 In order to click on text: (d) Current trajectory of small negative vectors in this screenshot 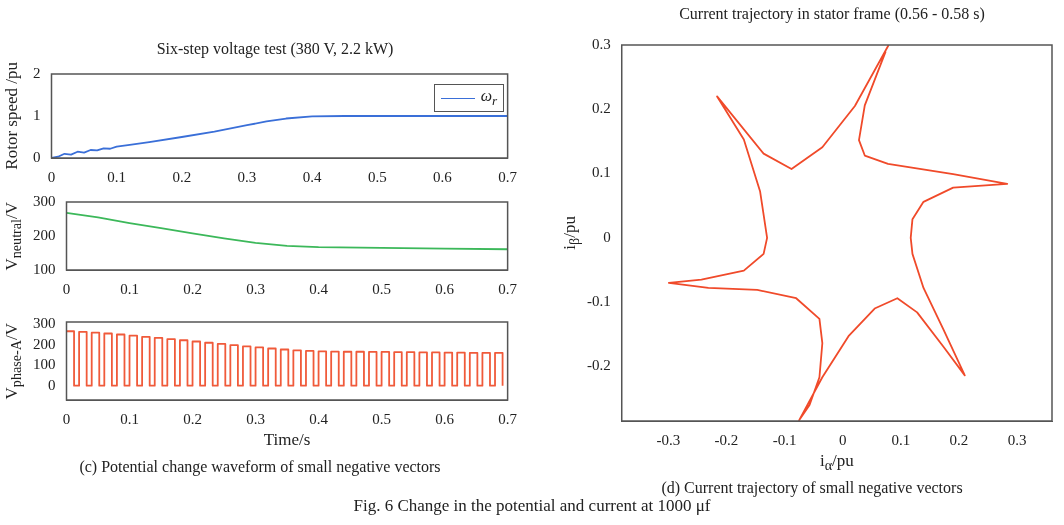, I will do `click(812, 488)`.